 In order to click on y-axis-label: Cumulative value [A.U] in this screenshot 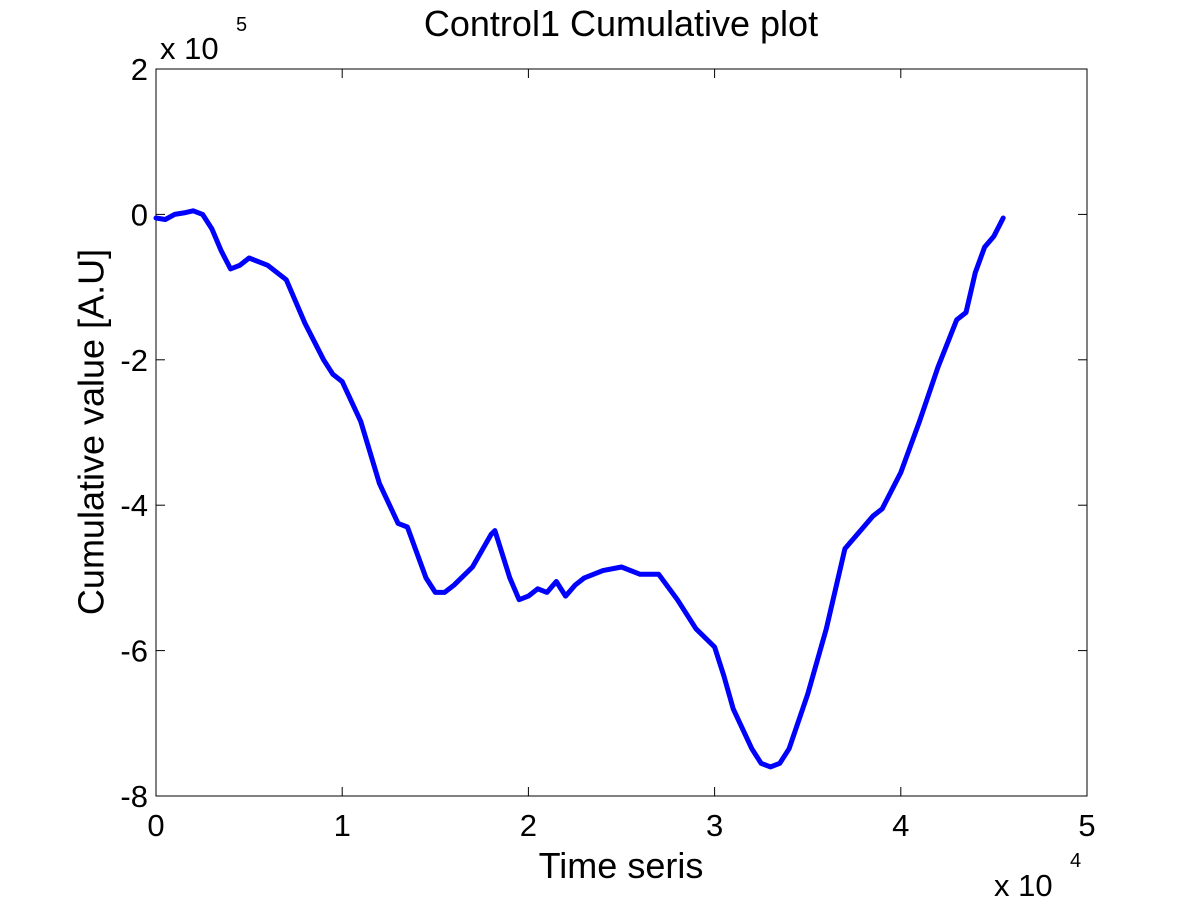, I will do `click(91, 432)`.